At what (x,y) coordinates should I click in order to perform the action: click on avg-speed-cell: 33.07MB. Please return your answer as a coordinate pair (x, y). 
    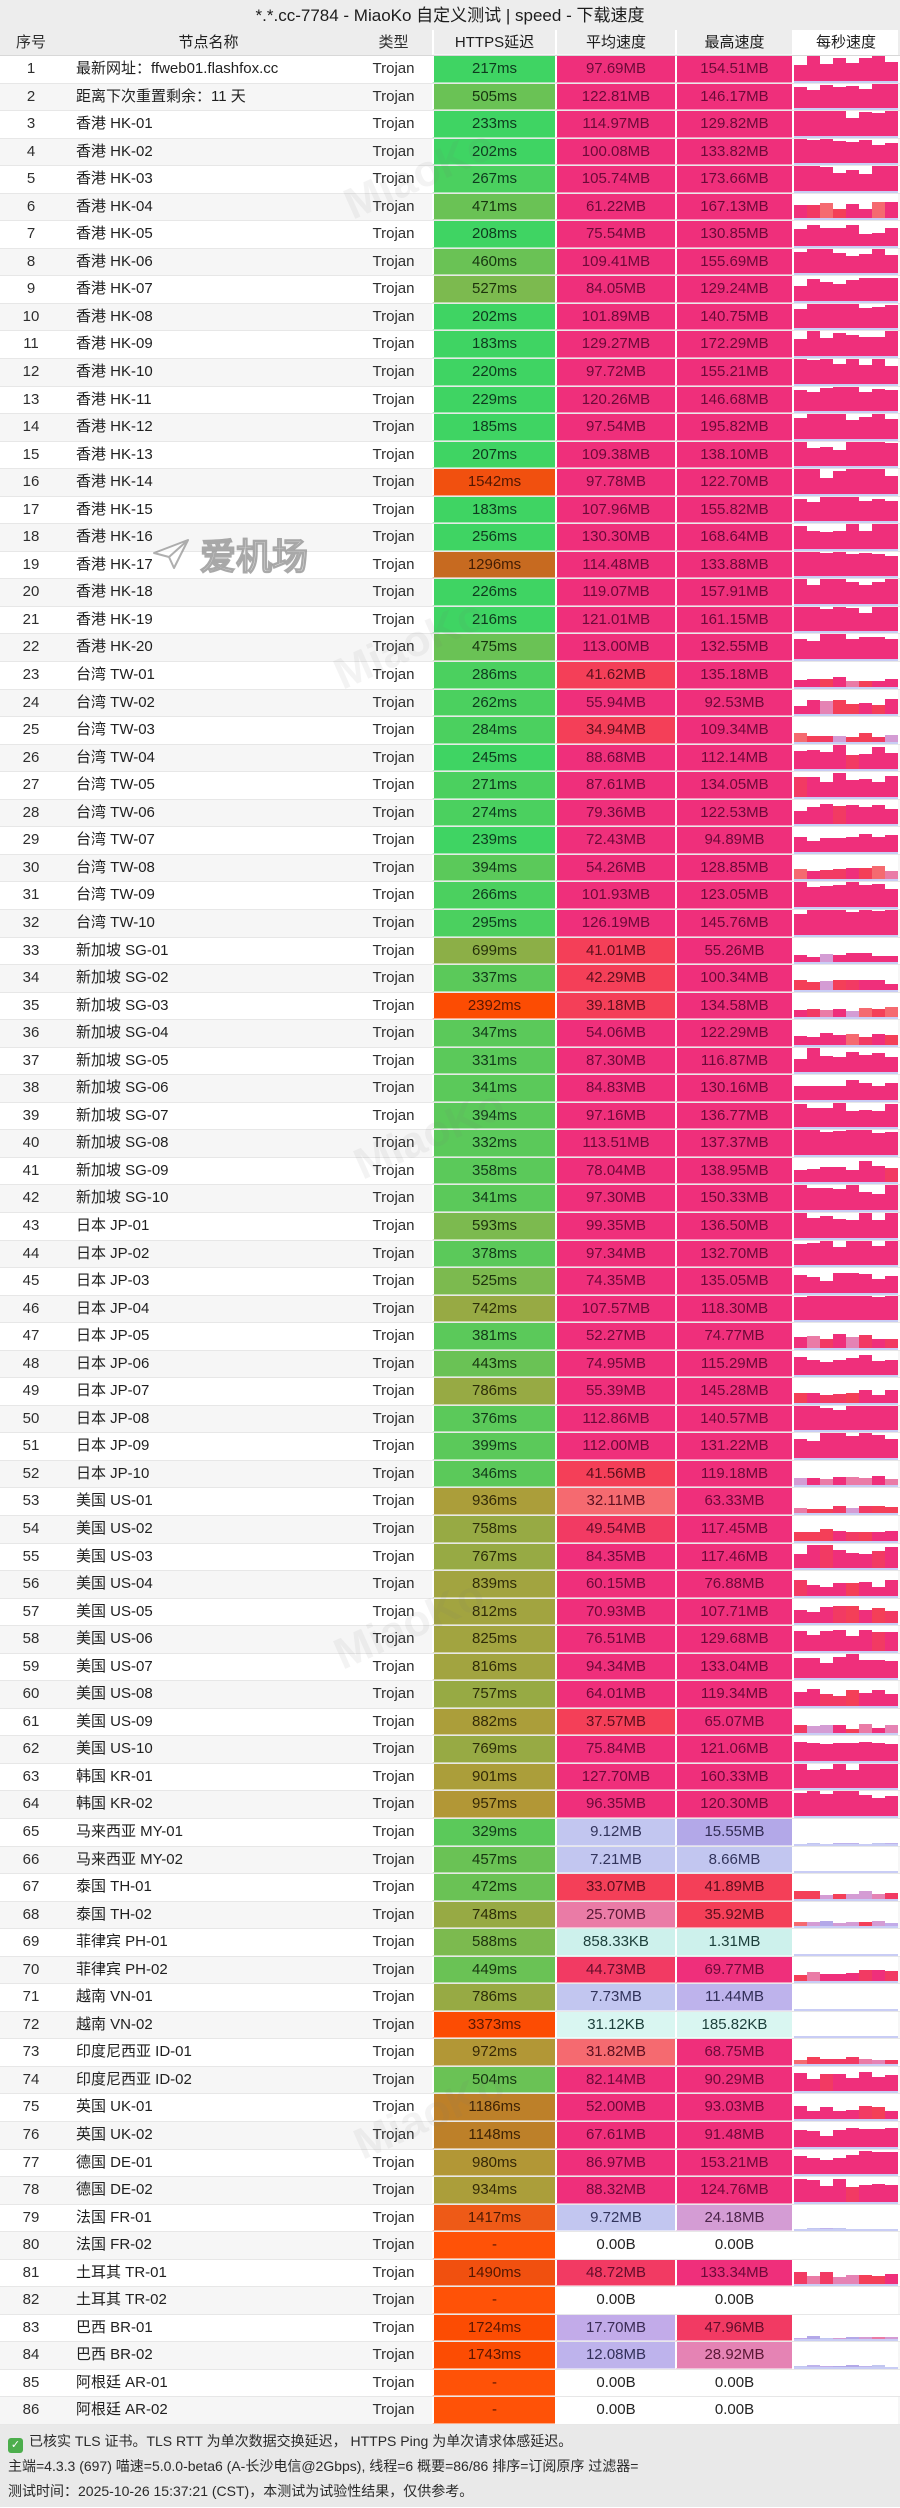
    Looking at the image, I should click on (615, 1887).